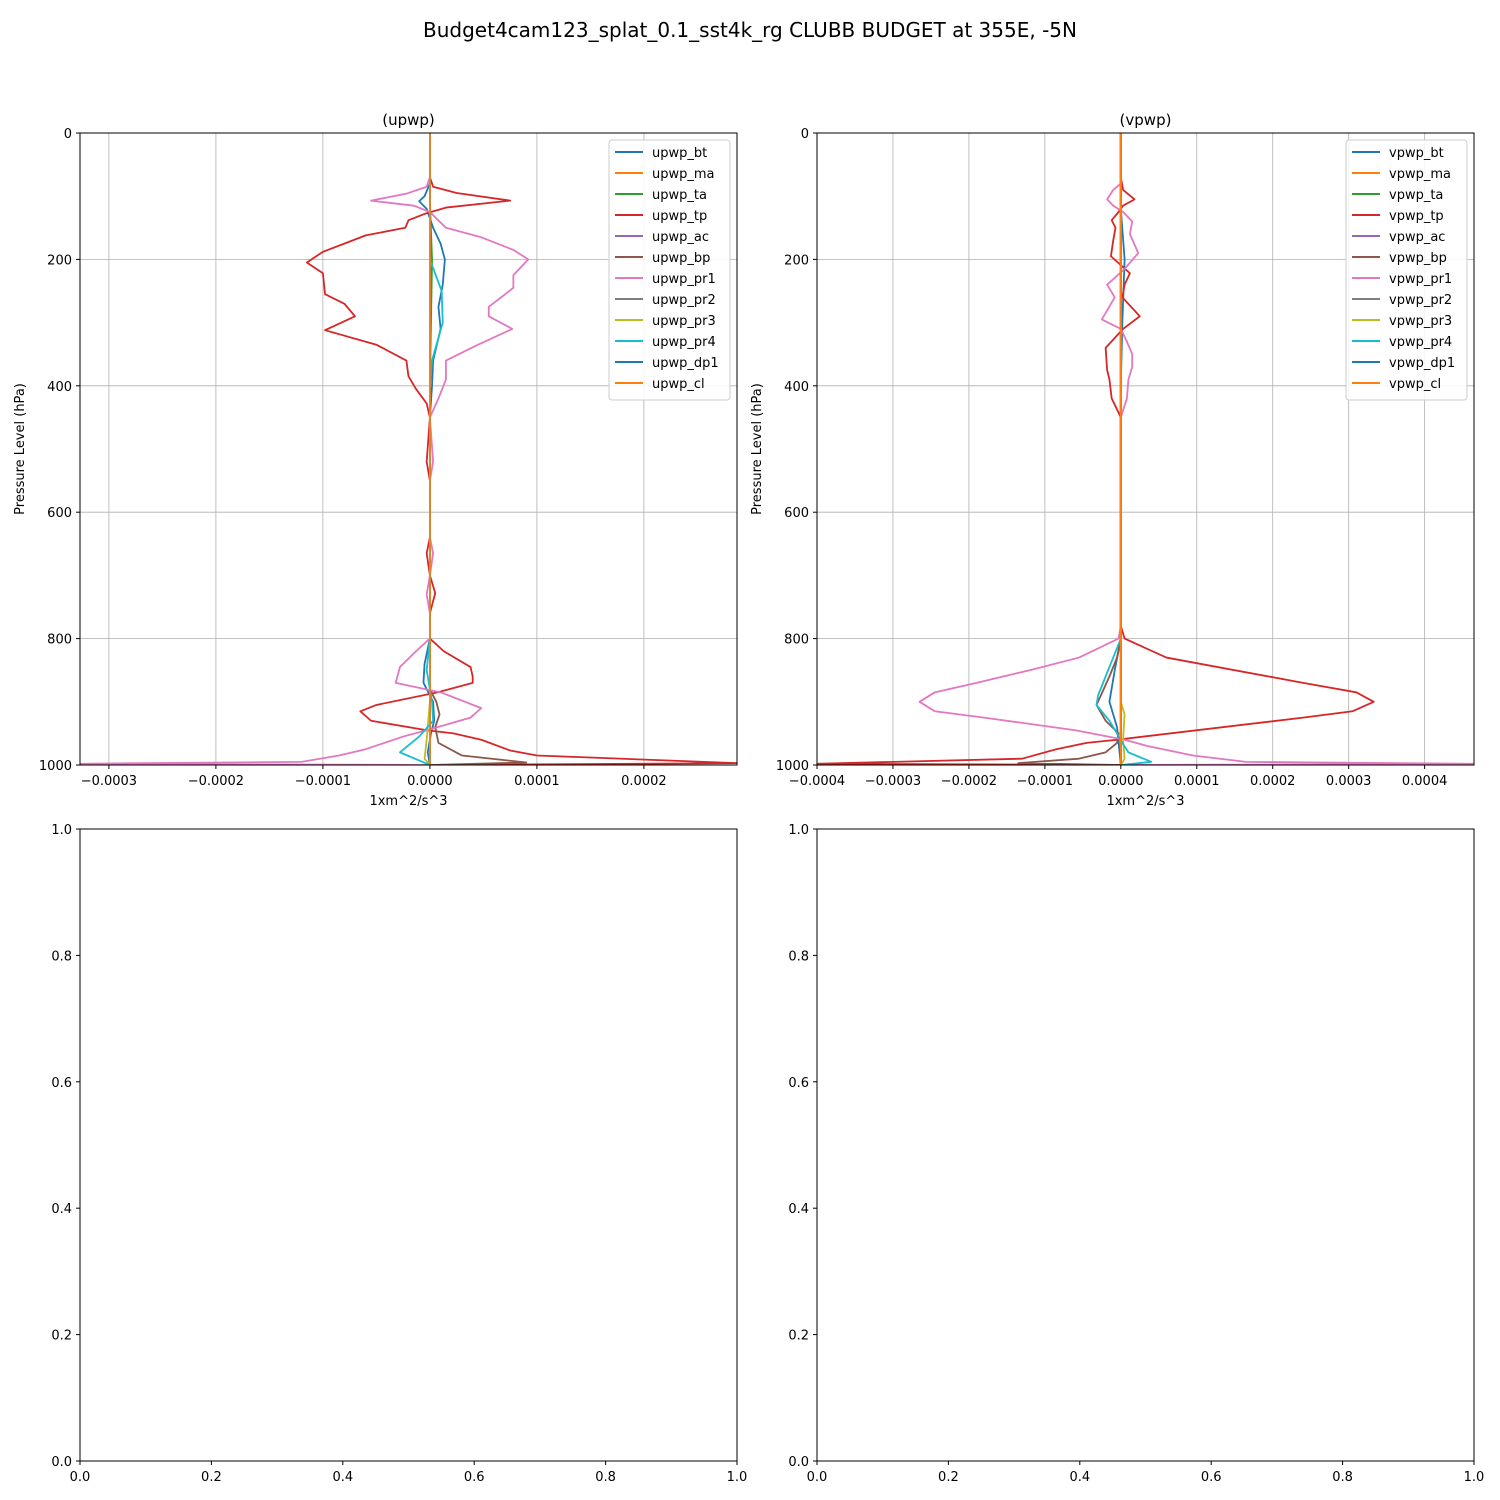 This screenshot has width=1500, height=1500. I want to click on legend-label-upwp_bp: upwp_bp, so click(681, 258).